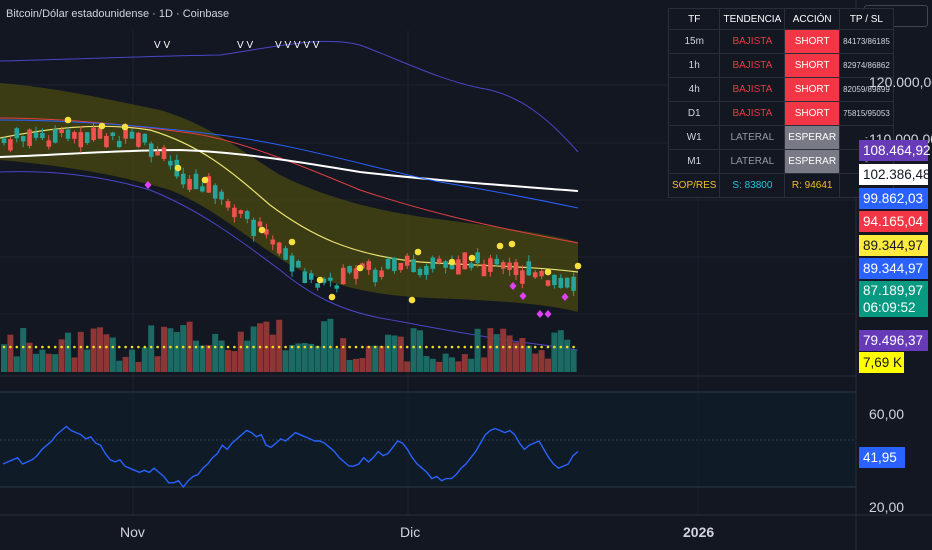 The height and width of the screenshot is (550, 932). I want to click on price-badge: 79.496,37, so click(893, 340).